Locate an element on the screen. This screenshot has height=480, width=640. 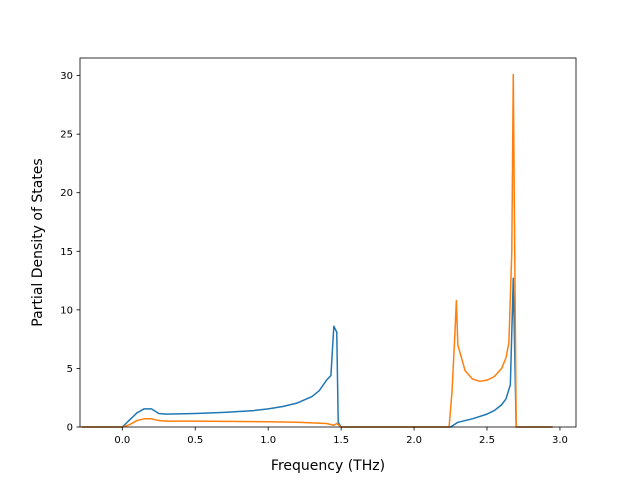
y-axis-ticks: 0 5 10 15 20 25 30 is located at coordinates (70, 252).